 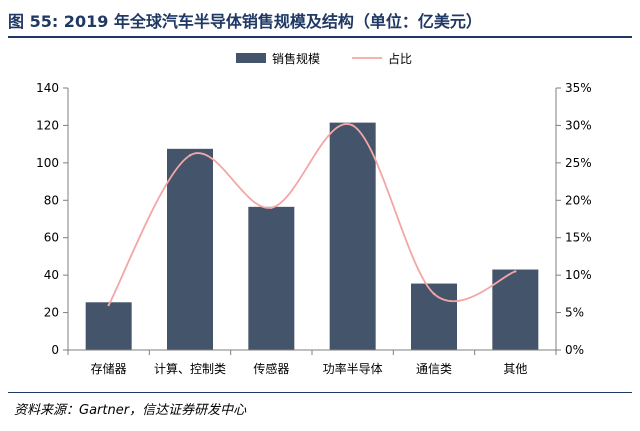 What do you see at coordinates (320, 37) in the screenshot?
I see `title-underline` at bounding box center [320, 37].